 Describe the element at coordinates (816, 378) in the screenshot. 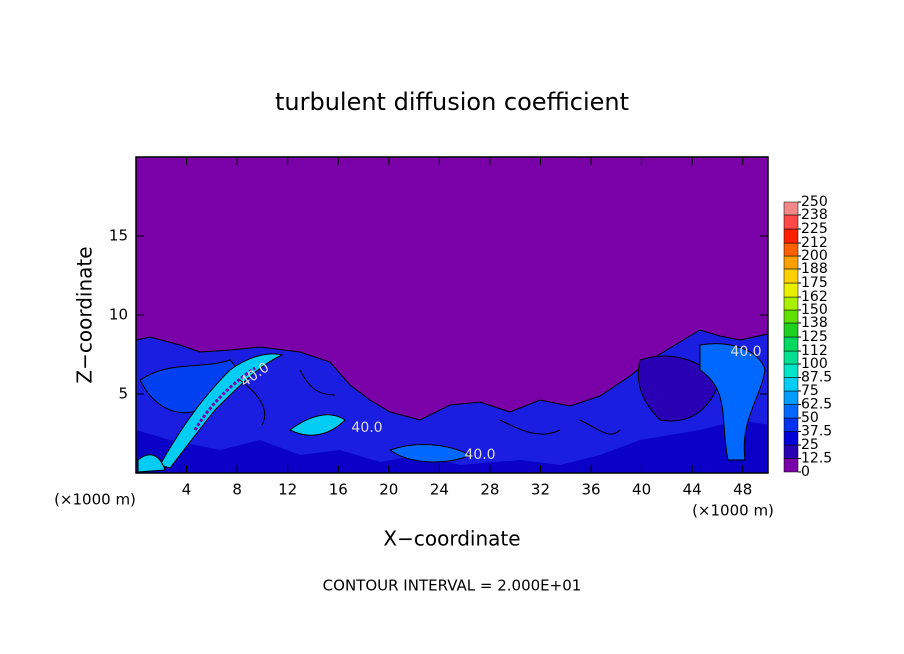

I see `colorbar-label: 87.5` at that location.